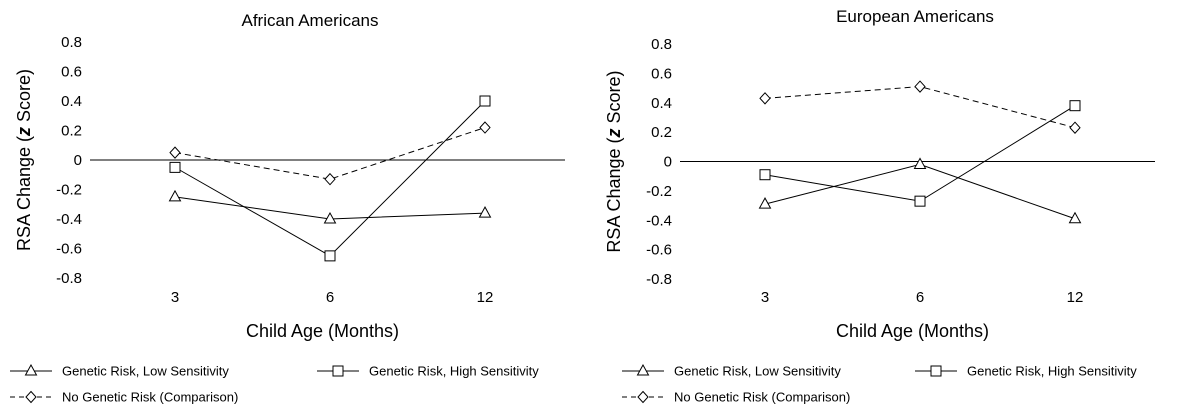  I want to click on chart-title: African Americans, so click(310, 20).